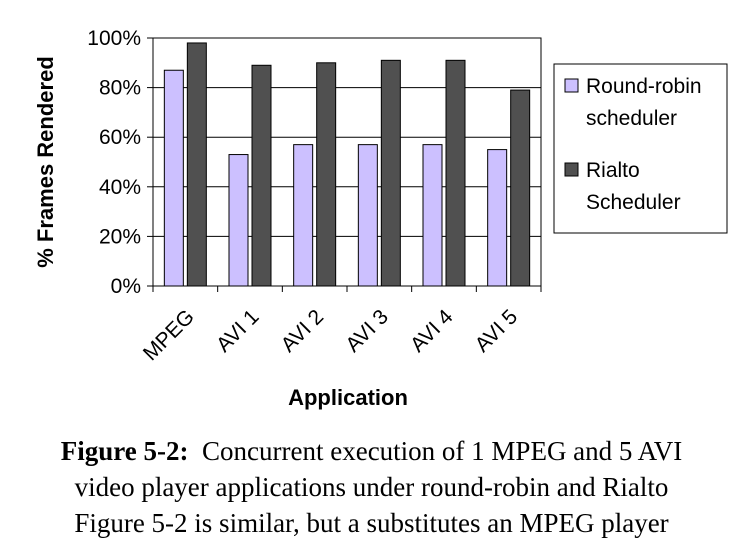 Image resolution: width=743 pixels, height=541 pixels. What do you see at coordinates (126, 286) in the screenshot?
I see `y-tick-label: 0%` at bounding box center [126, 286].